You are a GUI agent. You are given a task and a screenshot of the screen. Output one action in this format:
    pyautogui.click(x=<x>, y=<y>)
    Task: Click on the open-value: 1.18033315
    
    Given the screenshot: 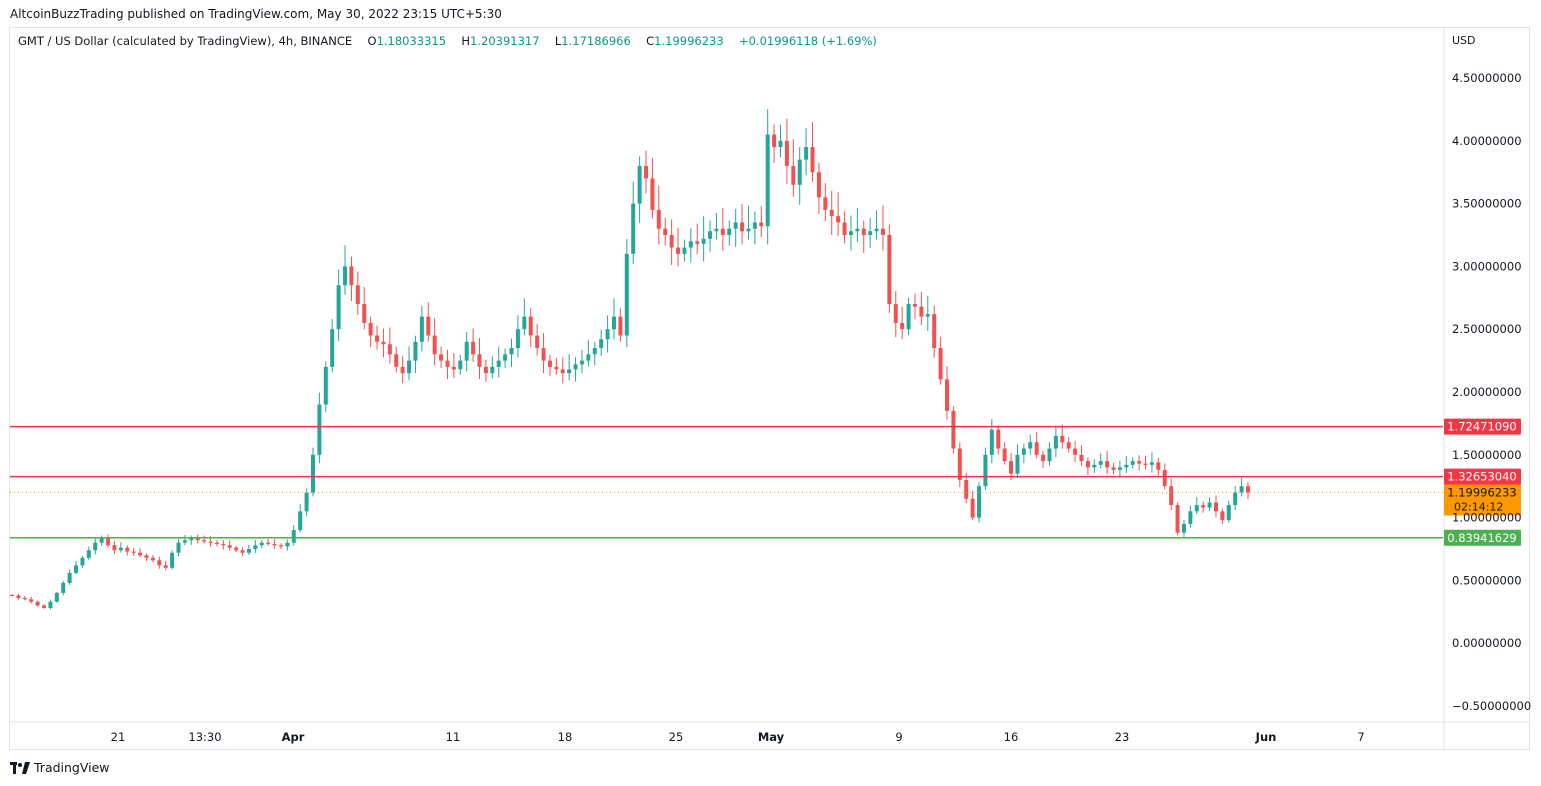 What is the action you would take?
    pyautogui.click(x=411, y=41)
    